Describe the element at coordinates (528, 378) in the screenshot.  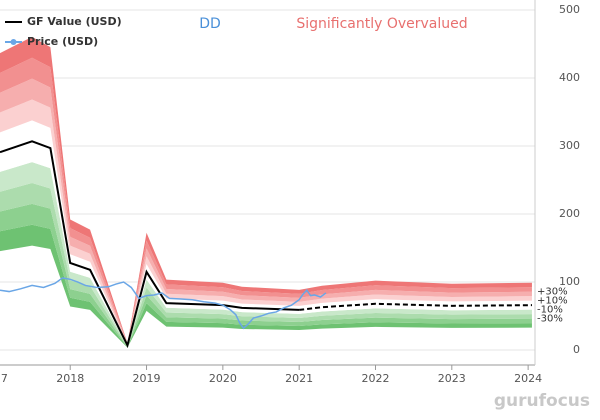
I see `x-tick-label: 2024` at that location.